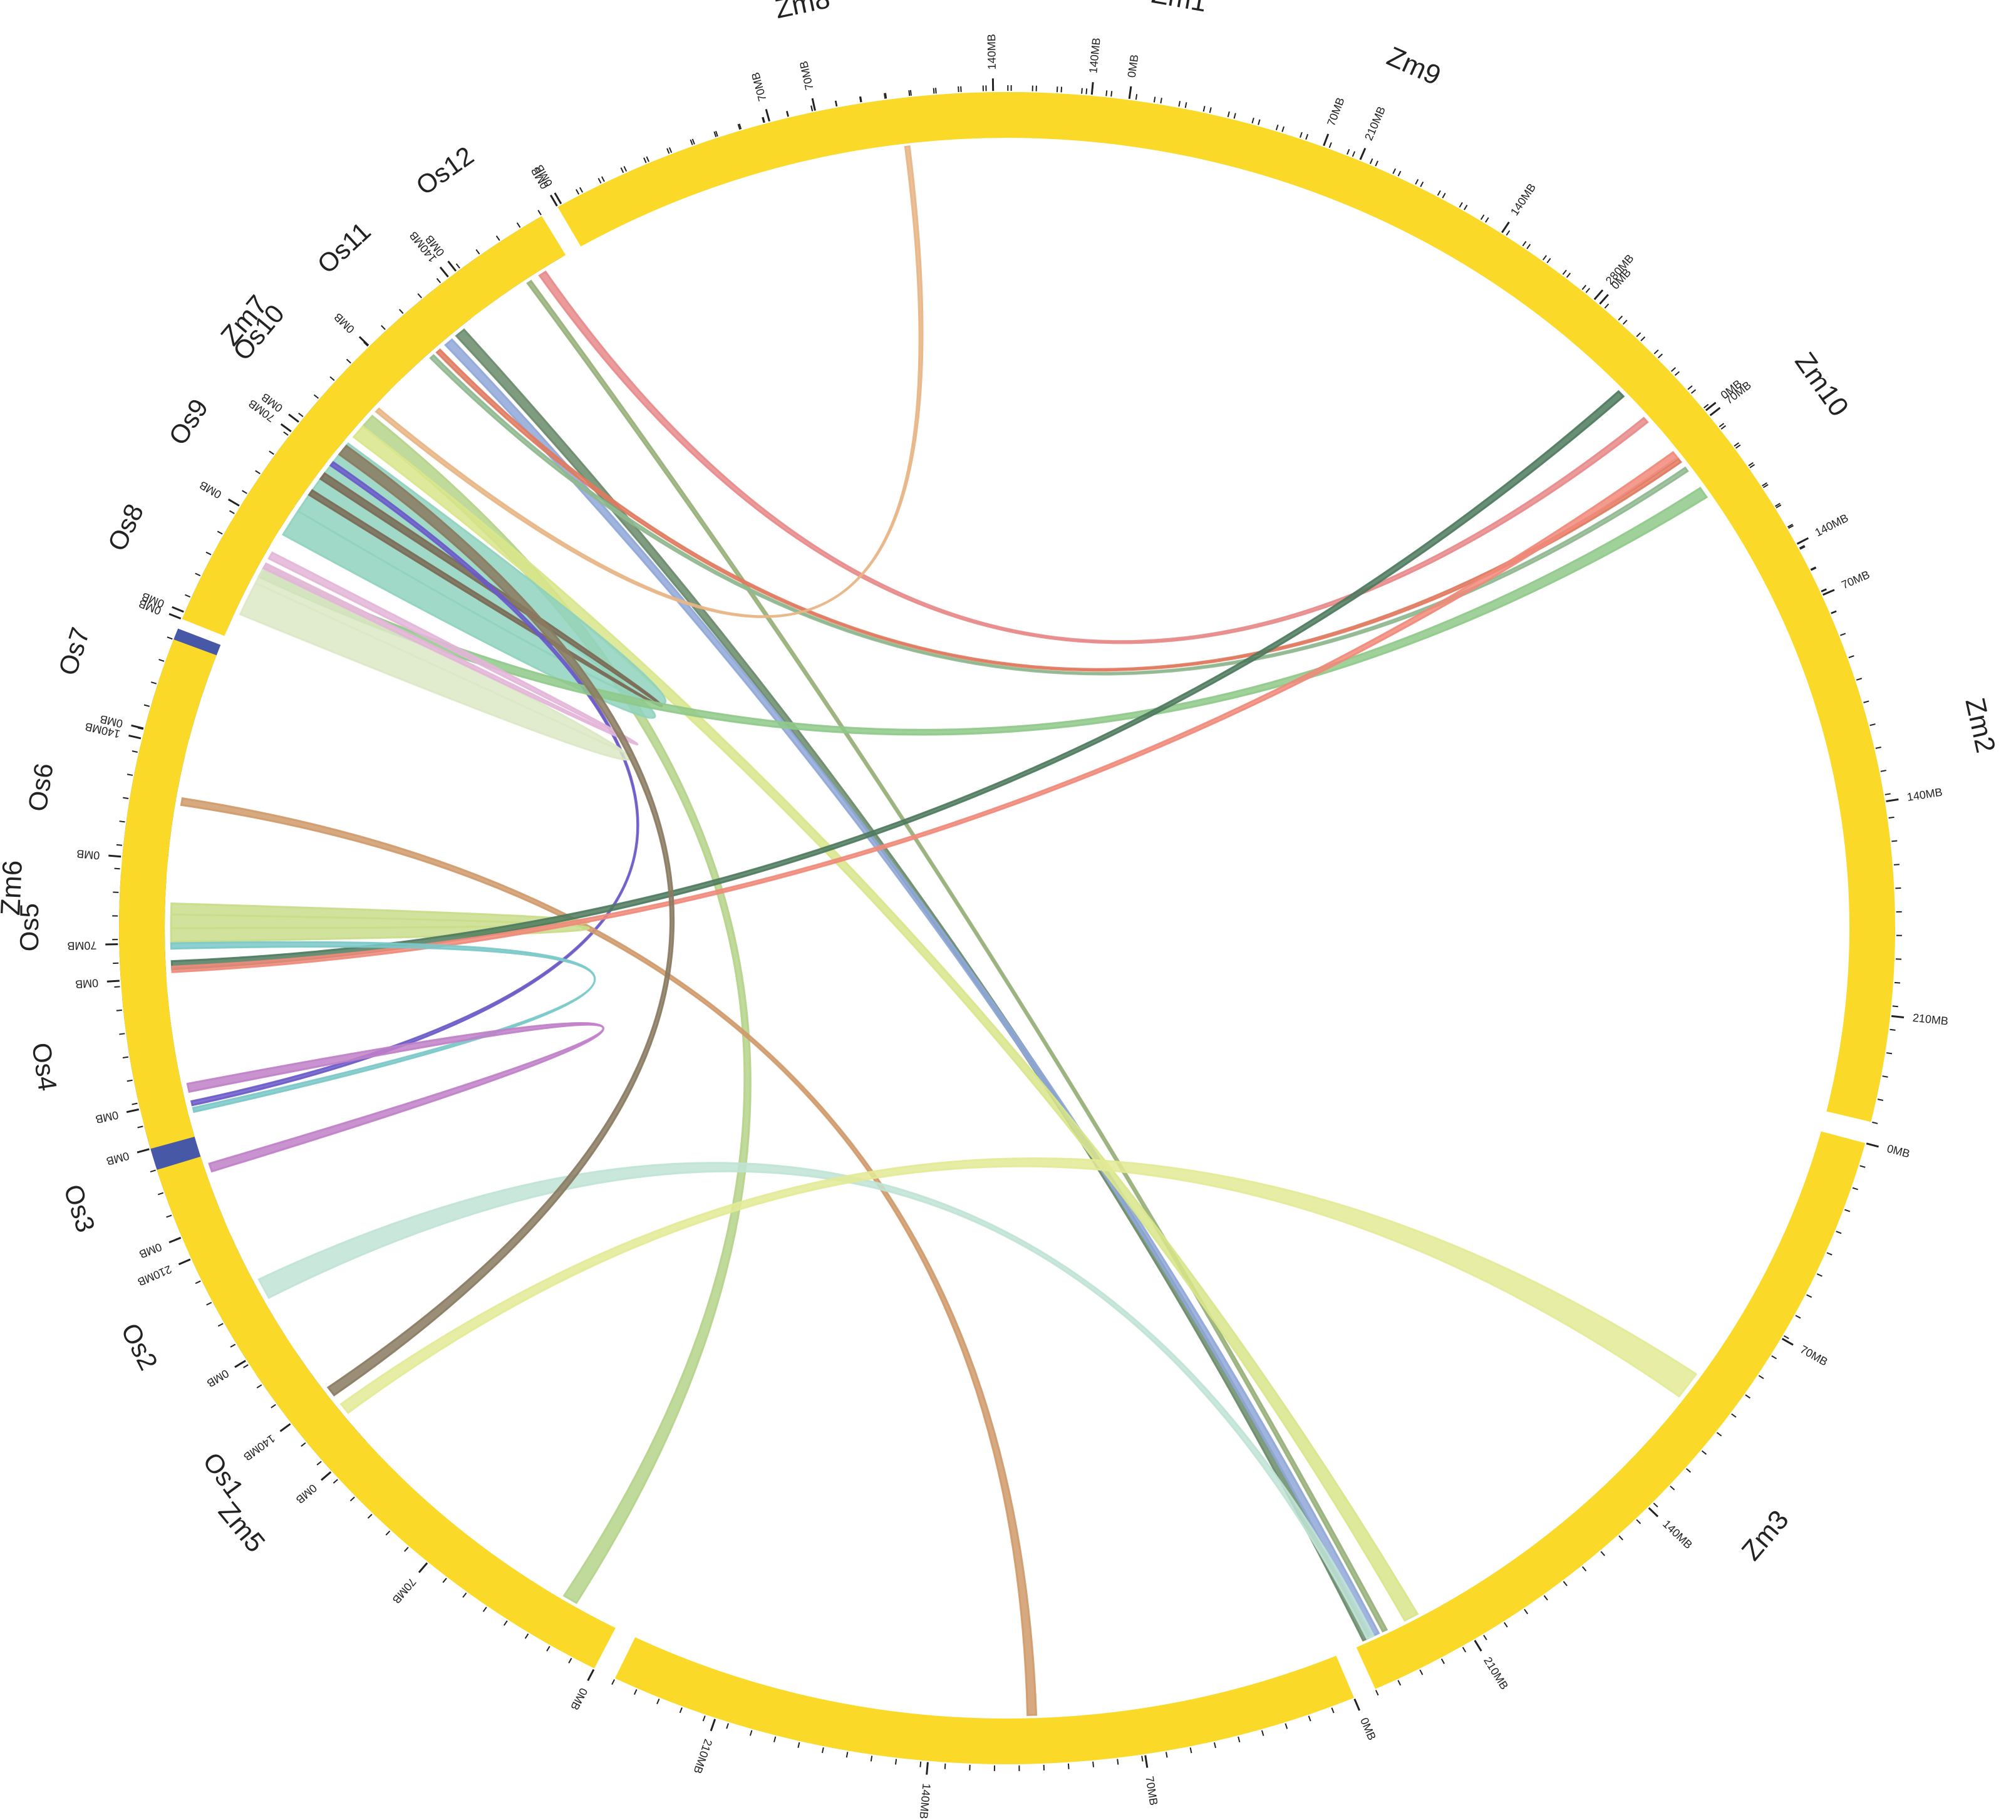  What do you see at coordinates (241, 1527) in the screenshot?
I see `chromosome-label-zm5: Zm5` at bounding box center [241, 1527].